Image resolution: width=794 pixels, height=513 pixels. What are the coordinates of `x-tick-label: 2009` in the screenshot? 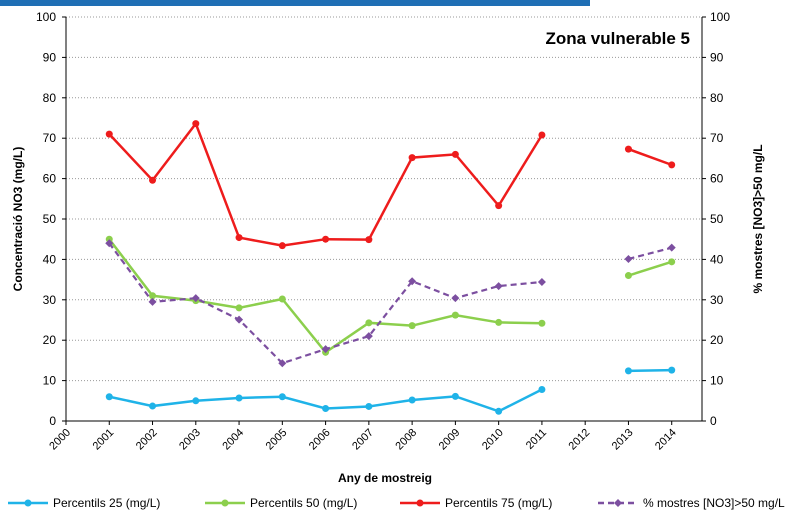 It's located at (450, 440).